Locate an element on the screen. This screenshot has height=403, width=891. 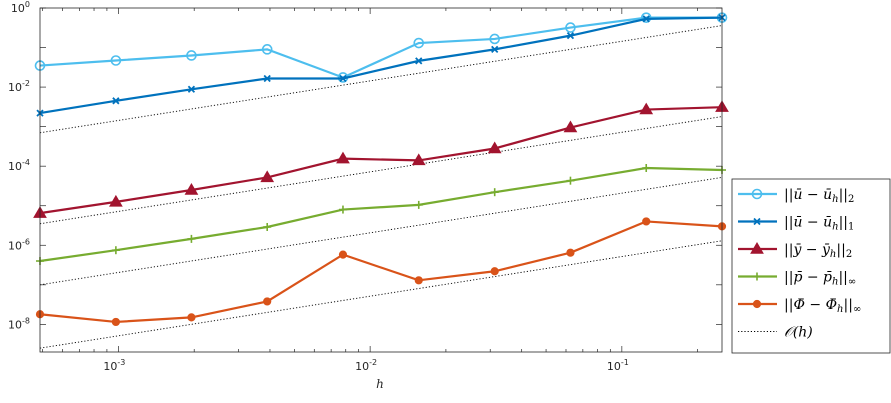
legend-label: ||Φ̄ − Φ̄h||∞ is located at coordinates (822, 306).